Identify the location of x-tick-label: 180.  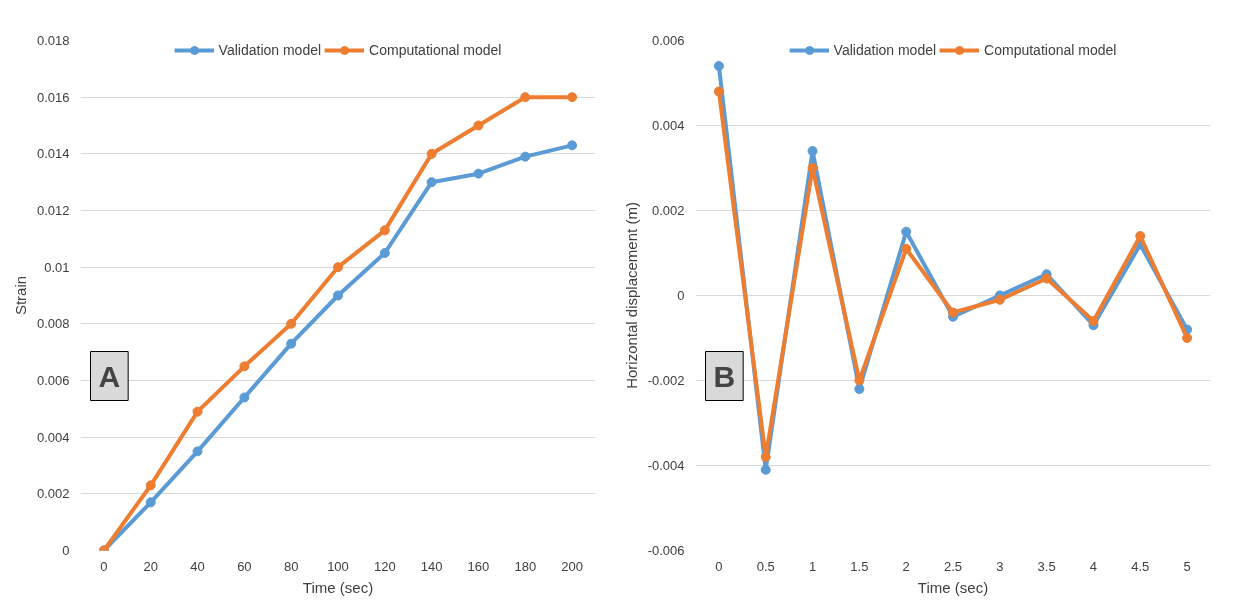
(525, 566).